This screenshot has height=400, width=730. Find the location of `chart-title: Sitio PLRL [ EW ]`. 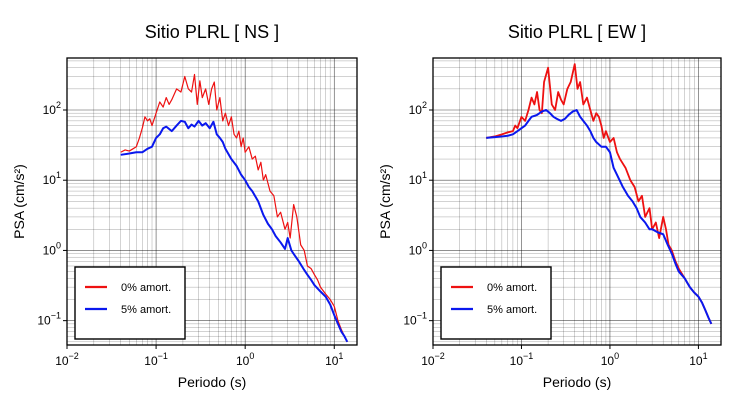

chart-title: Sitio PLRL [ EW ] is located at coordinates (577, 32).